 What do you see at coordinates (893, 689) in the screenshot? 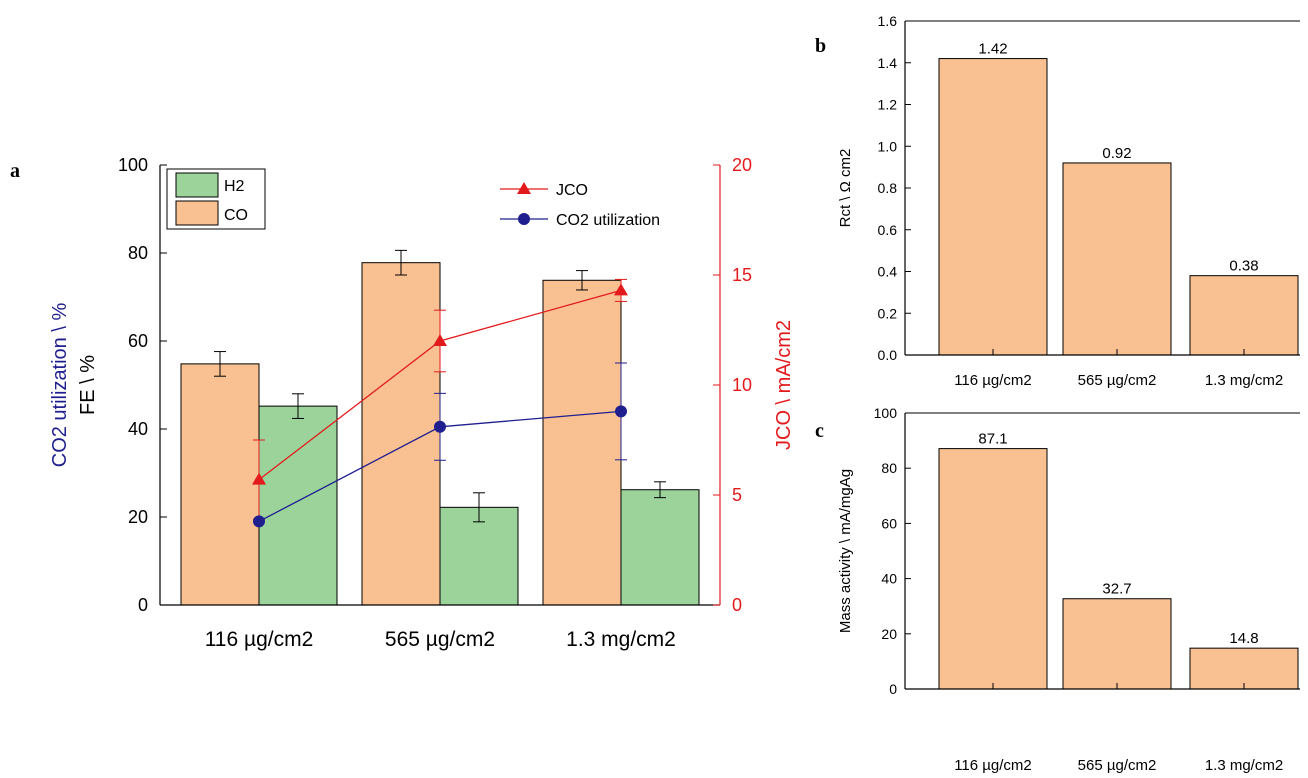
I see `y-tick-label: 0` at bounding box center [893, 689].